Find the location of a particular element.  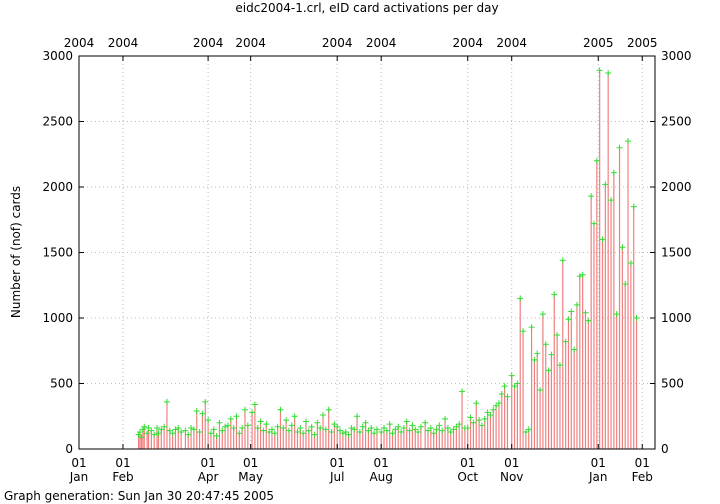

y-tick-label-right: 3000 is located at coordinates (676, 56).